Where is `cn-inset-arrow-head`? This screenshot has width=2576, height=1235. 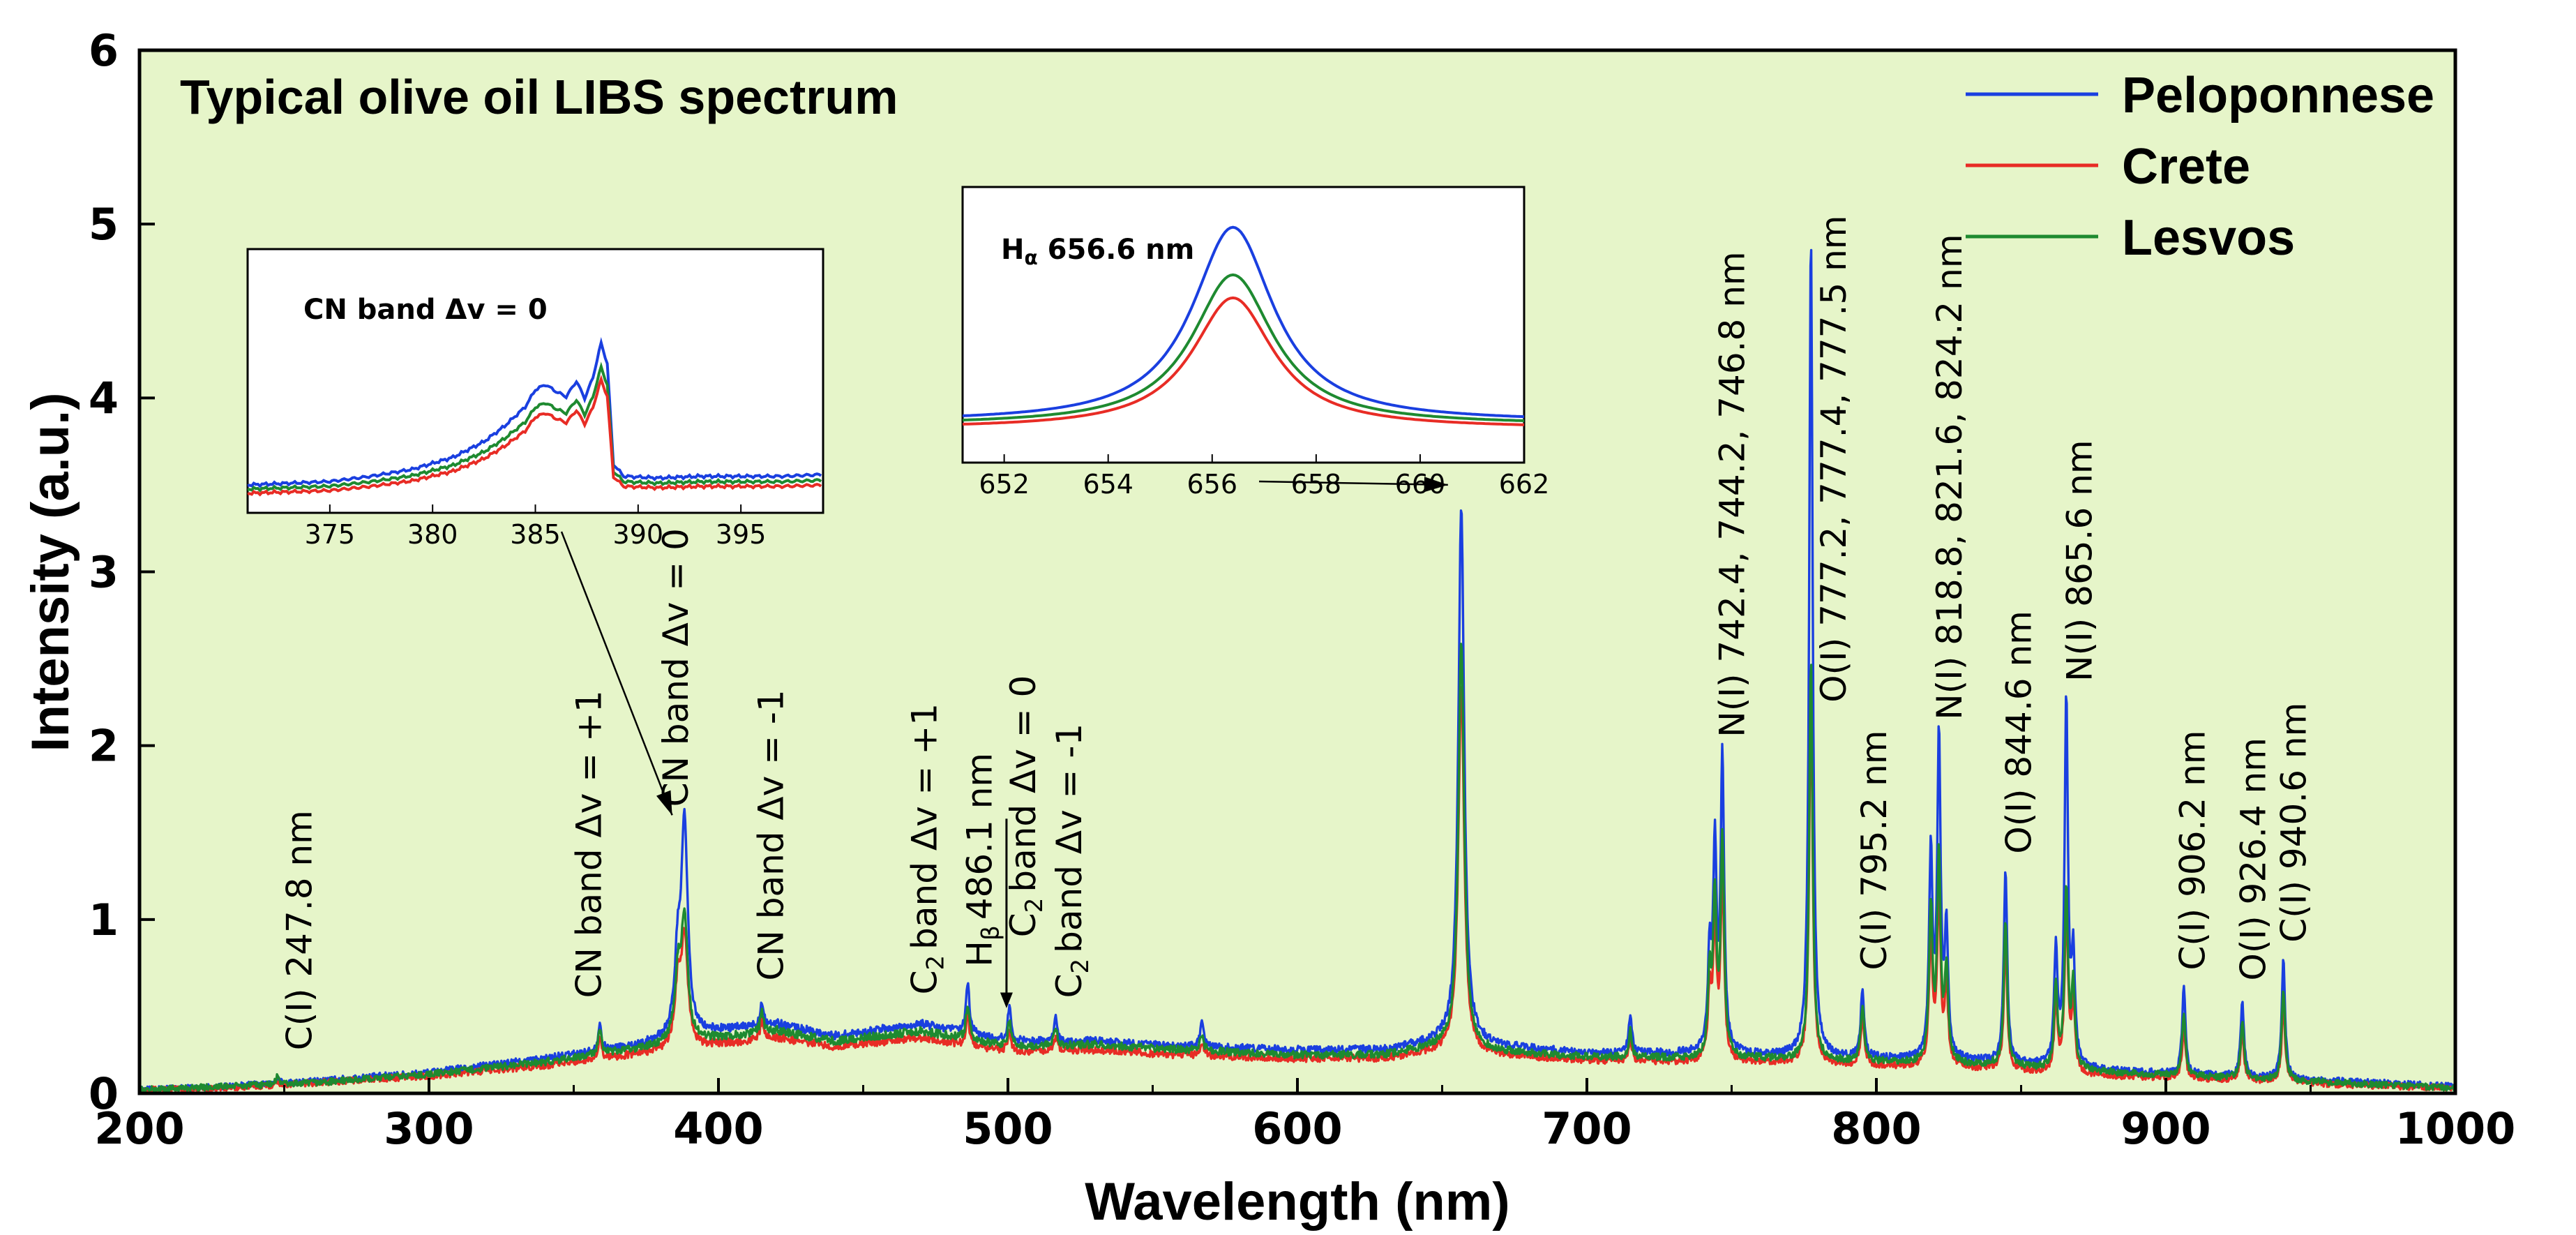 cn-inset-arrow-head is located at coordinates (664, 803).